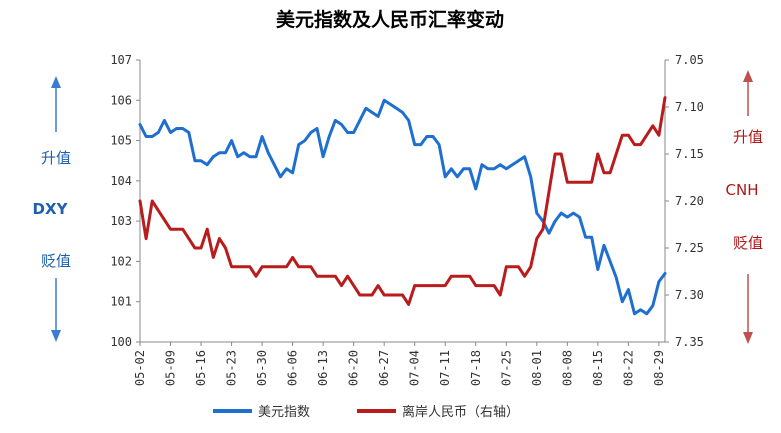 The height and width of the screenshot is (433, 781). What do you see at coordinates (506, 368) in the screenshot?
I see `x-tick-label: 07-25` at bounding box center [506, 368].